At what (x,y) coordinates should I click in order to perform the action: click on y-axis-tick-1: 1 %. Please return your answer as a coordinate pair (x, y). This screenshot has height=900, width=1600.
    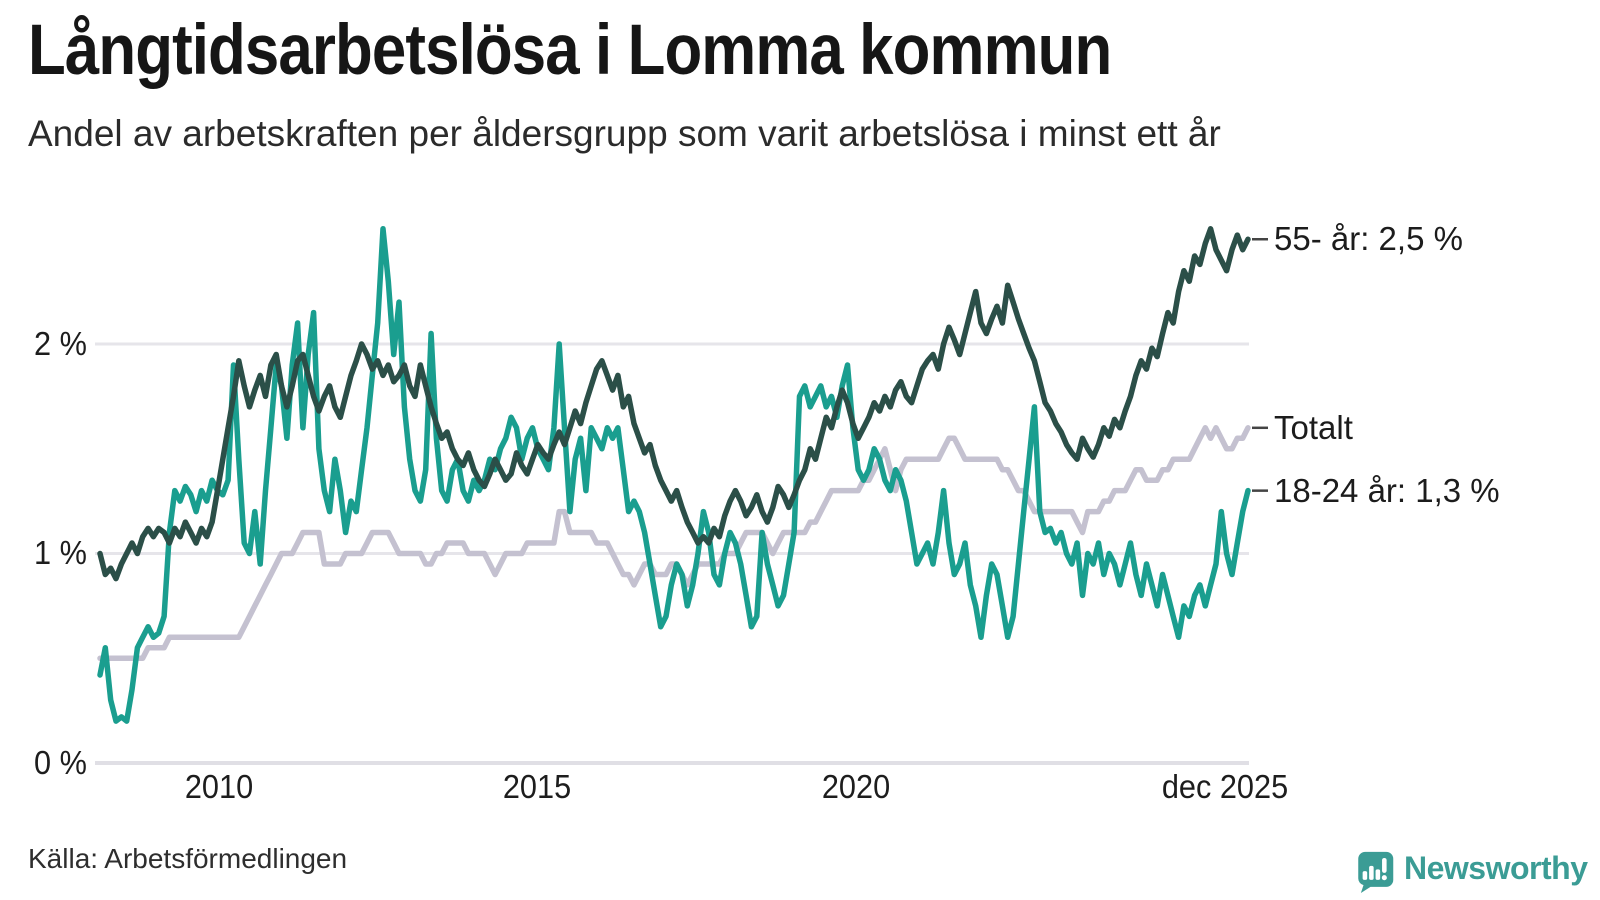
    Looking at the image, I should click on (60, 552).